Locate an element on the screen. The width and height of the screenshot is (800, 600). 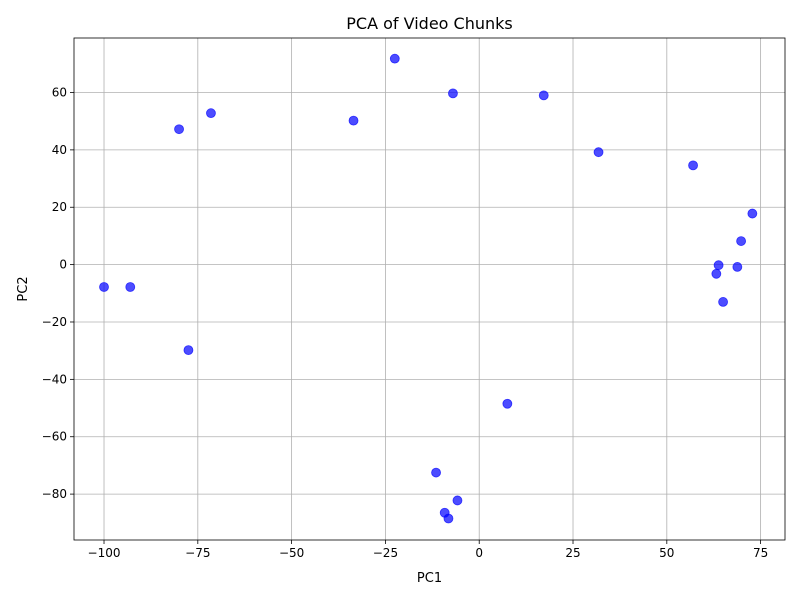
x-tick-label: −25 is located at coordinates (385, 553).